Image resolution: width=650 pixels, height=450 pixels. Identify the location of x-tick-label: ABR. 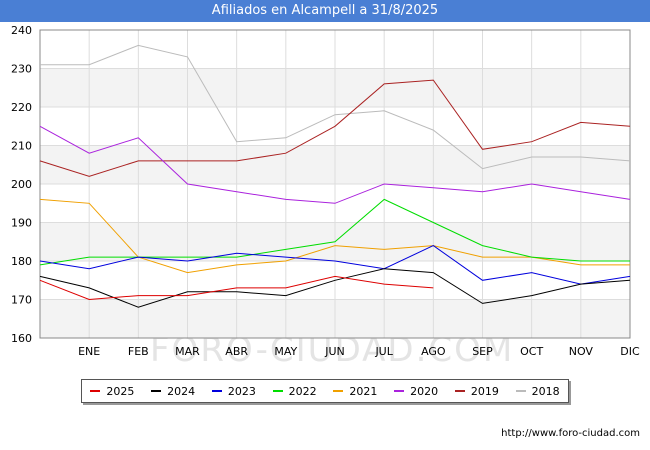
(236, 351).